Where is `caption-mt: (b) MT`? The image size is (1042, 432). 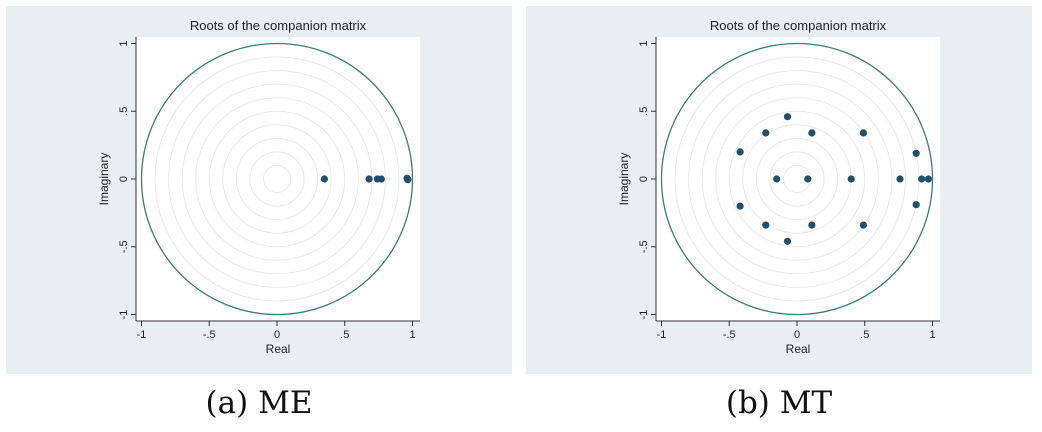 caption-mt: (b) MT is located at coordinates (779, 403).